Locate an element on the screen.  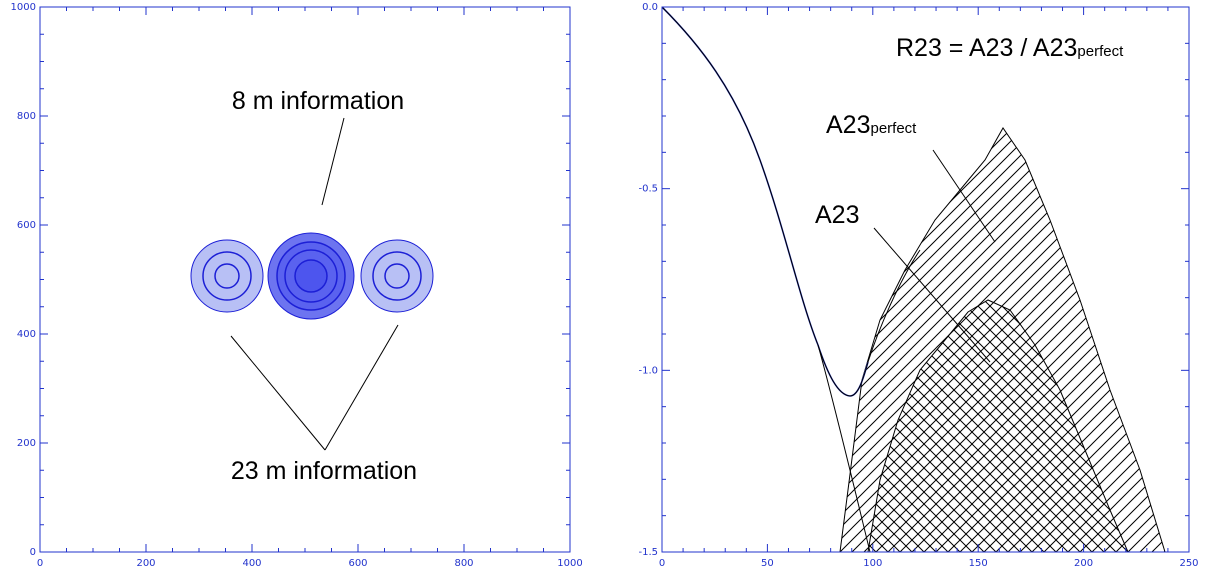
leader-line-8m is located at coordinates (333, 161).